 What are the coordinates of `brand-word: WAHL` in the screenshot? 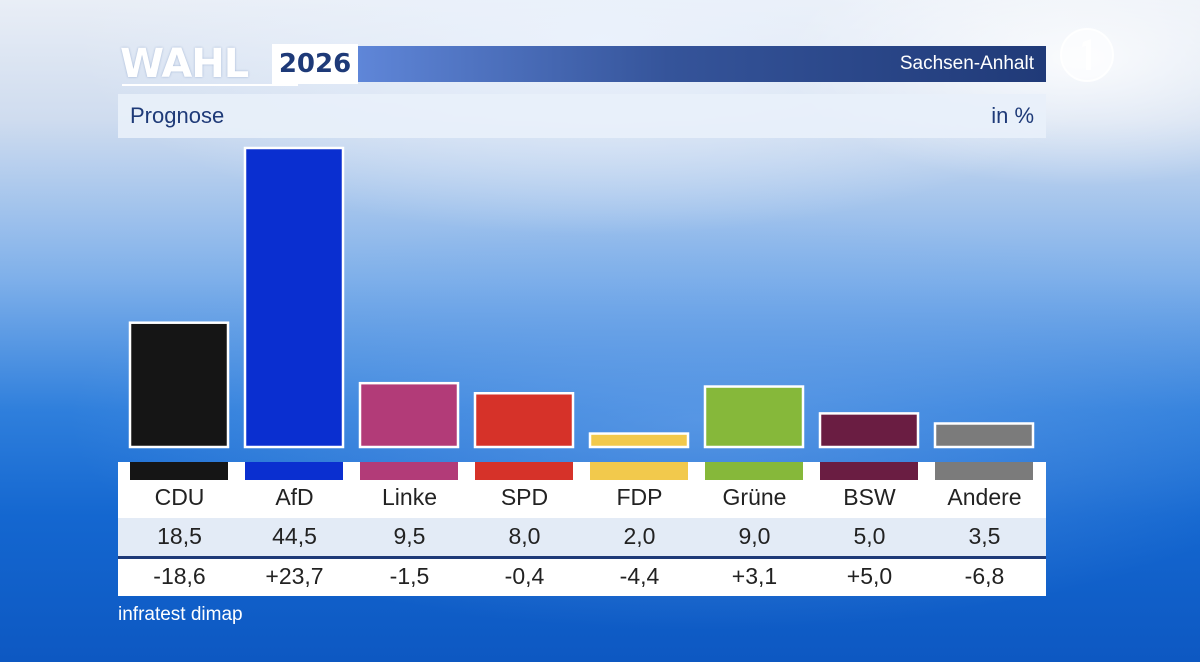 It's located at (184, 64).